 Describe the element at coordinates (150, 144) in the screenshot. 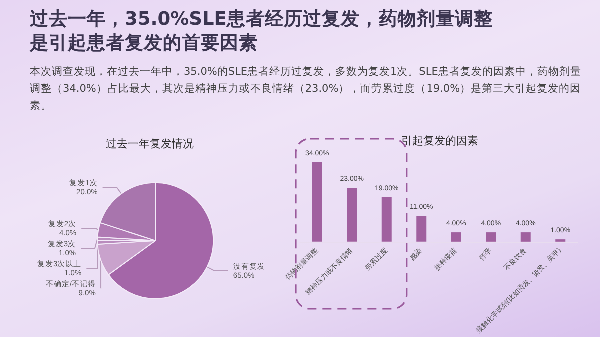

I see `text: 过去一年复发情况` at that location.